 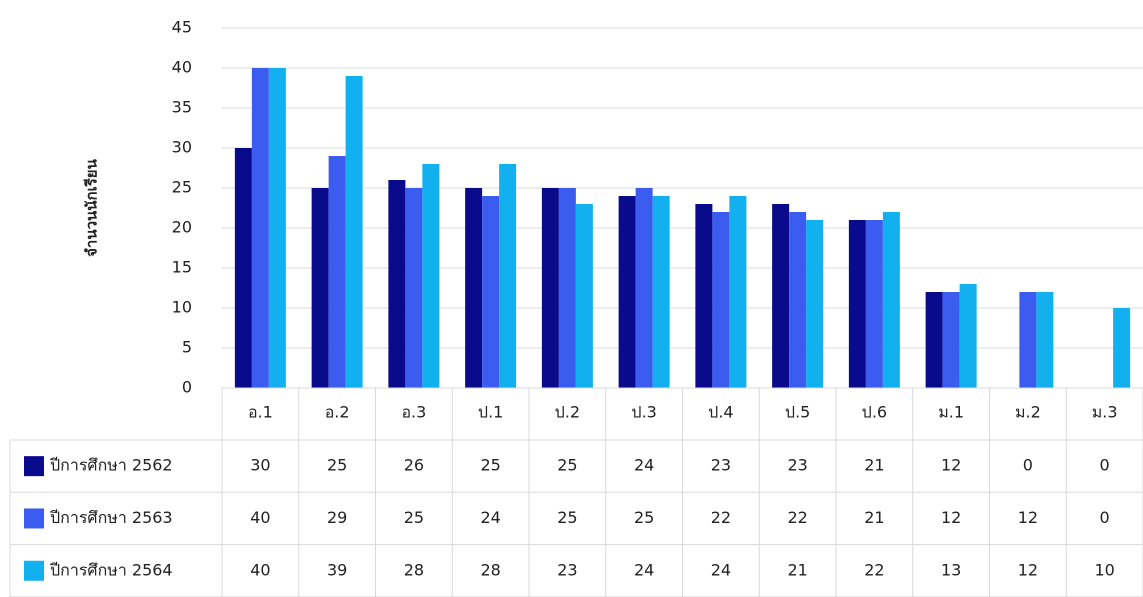 I want to click on y-tick-label: 10, so click(x=182, y=307).